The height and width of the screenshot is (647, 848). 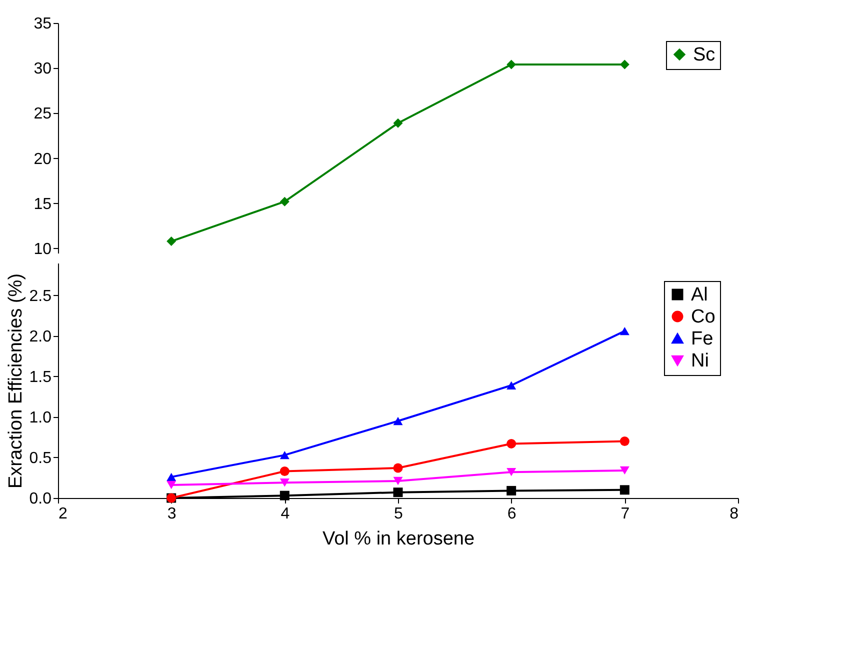 I want to click on y-tick-label: 35, so click(x=43, y=24).